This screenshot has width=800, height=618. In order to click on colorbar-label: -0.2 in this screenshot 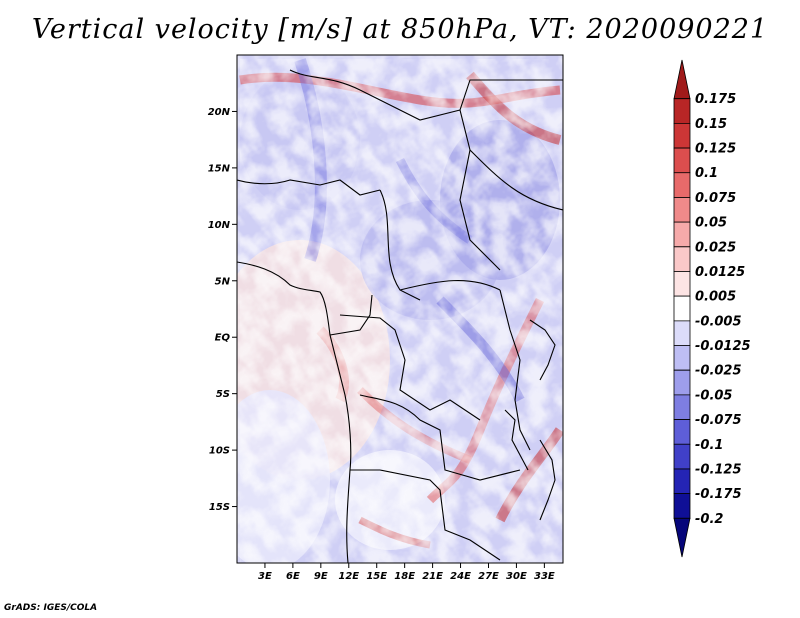, I will do `click(709, 519)`.